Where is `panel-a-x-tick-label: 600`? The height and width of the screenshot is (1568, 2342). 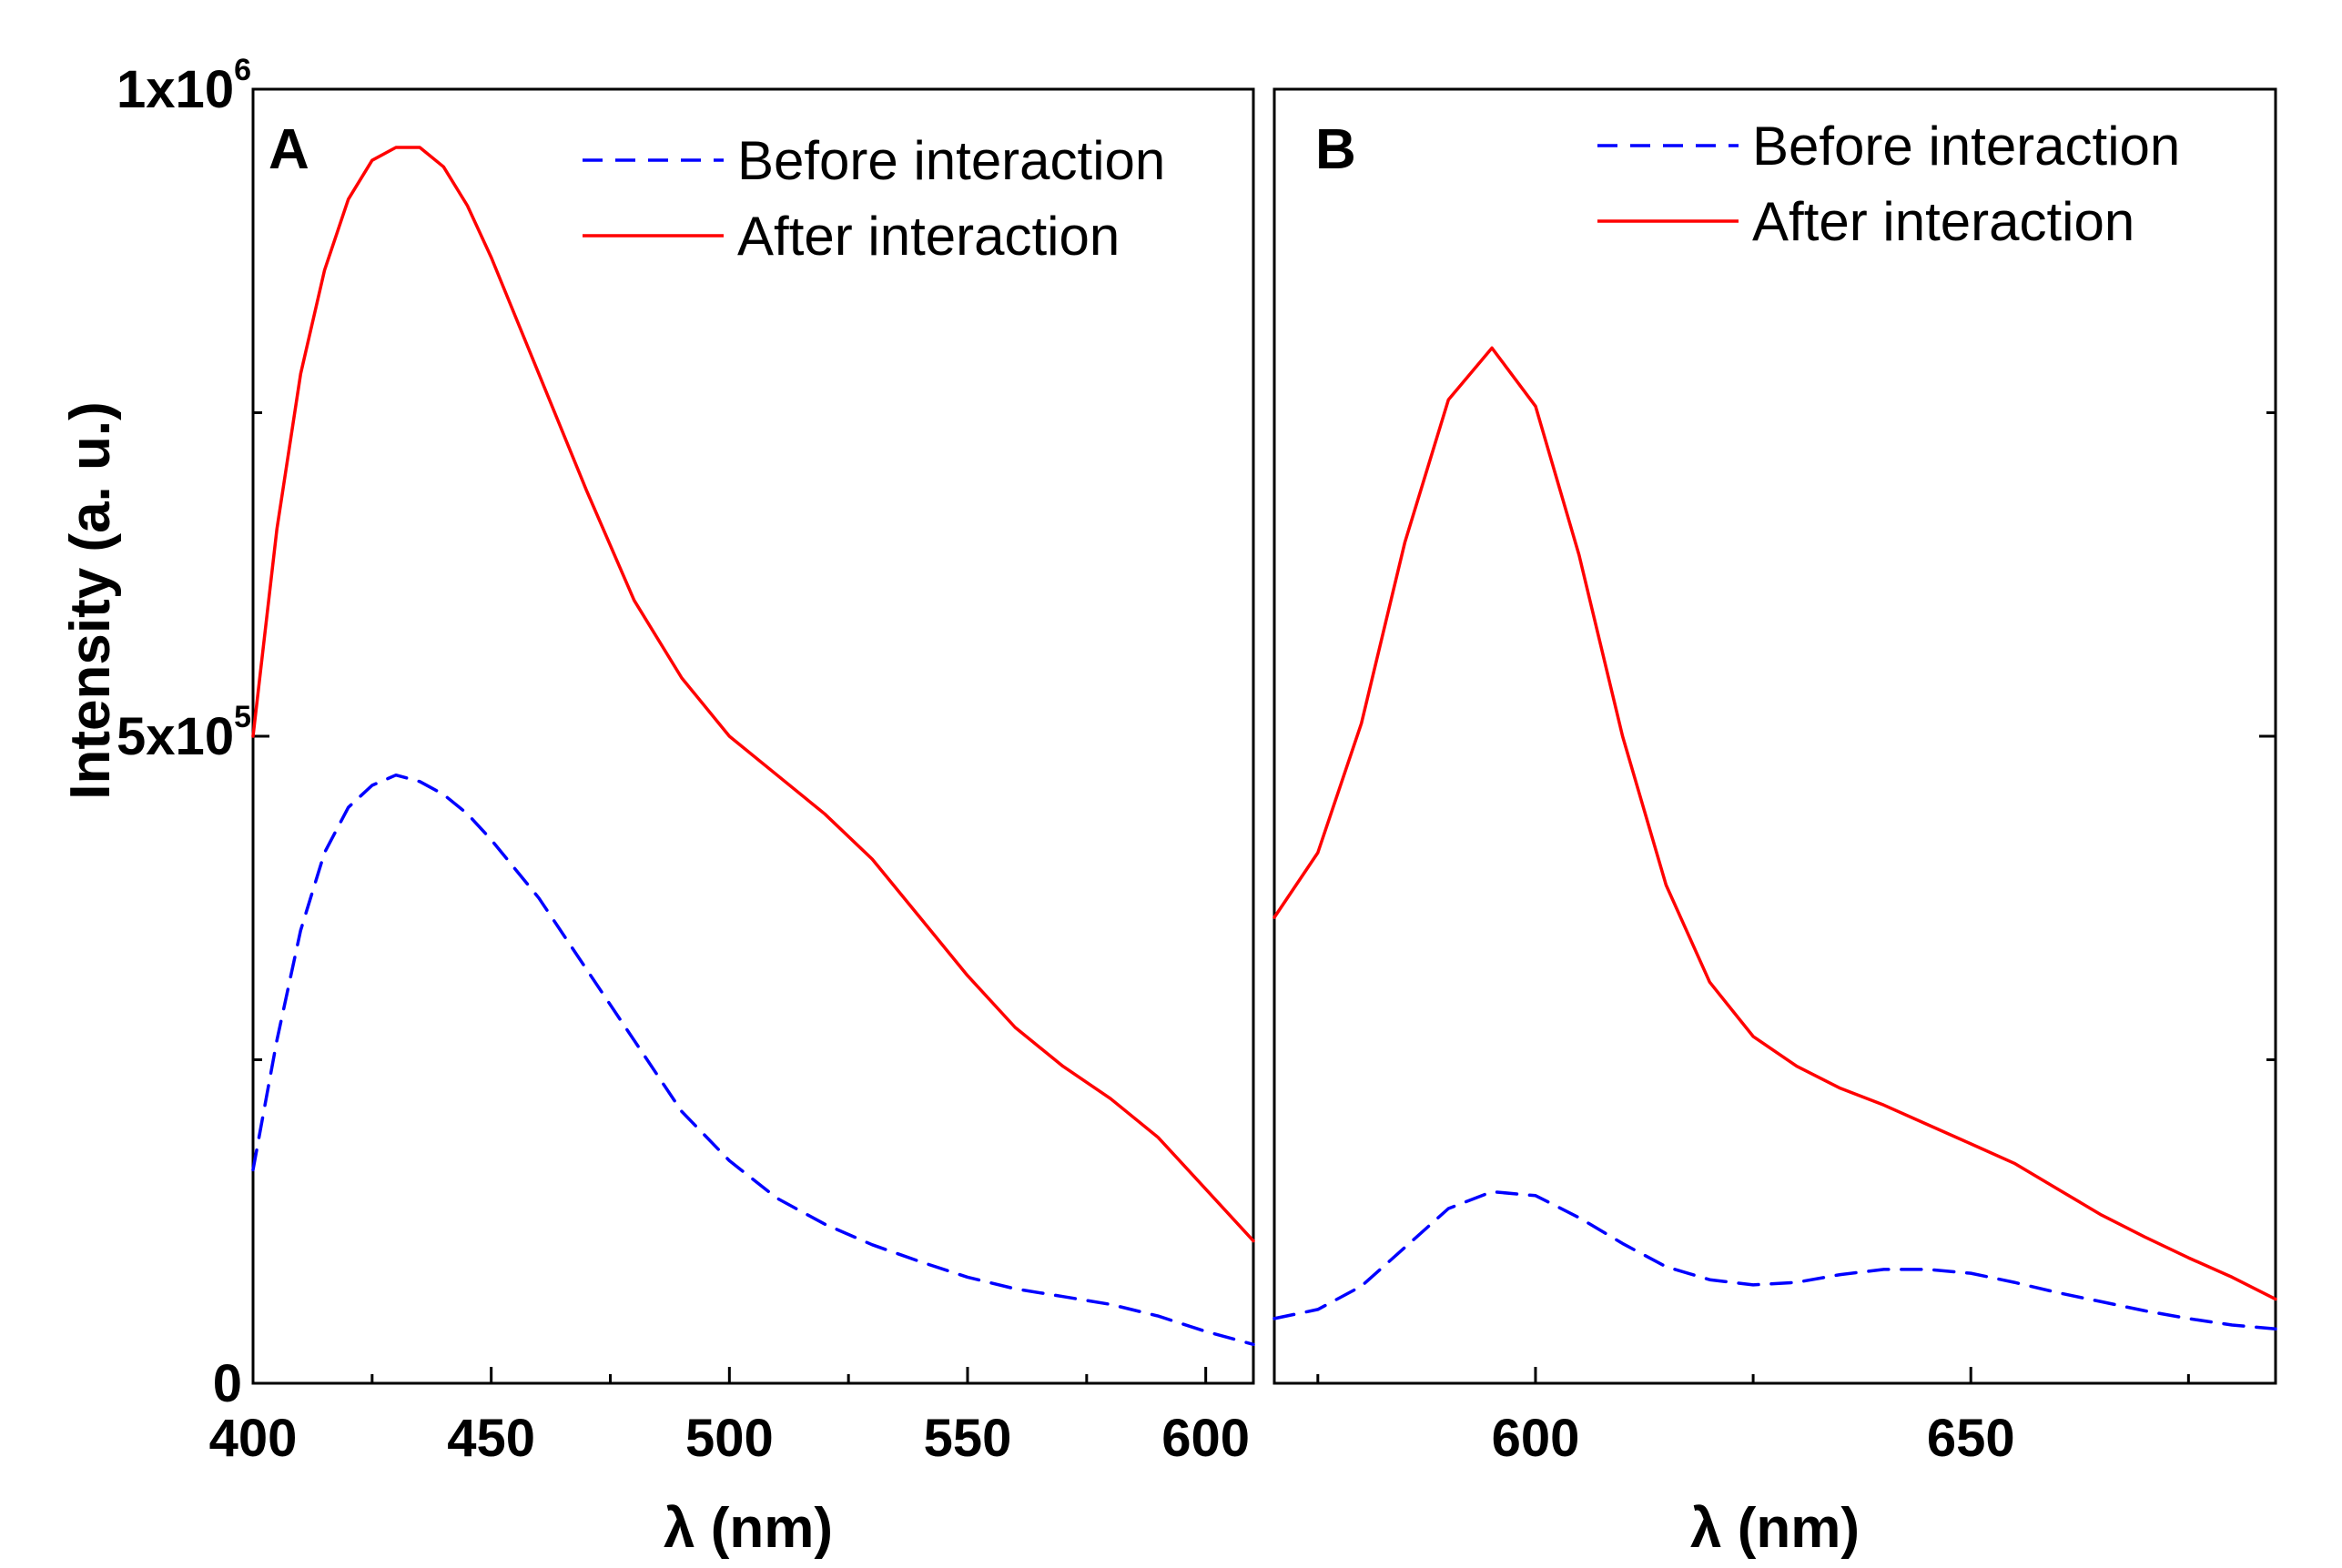 panel-a-x-tick-label: 600 is located at coordinates (1205, 1438).